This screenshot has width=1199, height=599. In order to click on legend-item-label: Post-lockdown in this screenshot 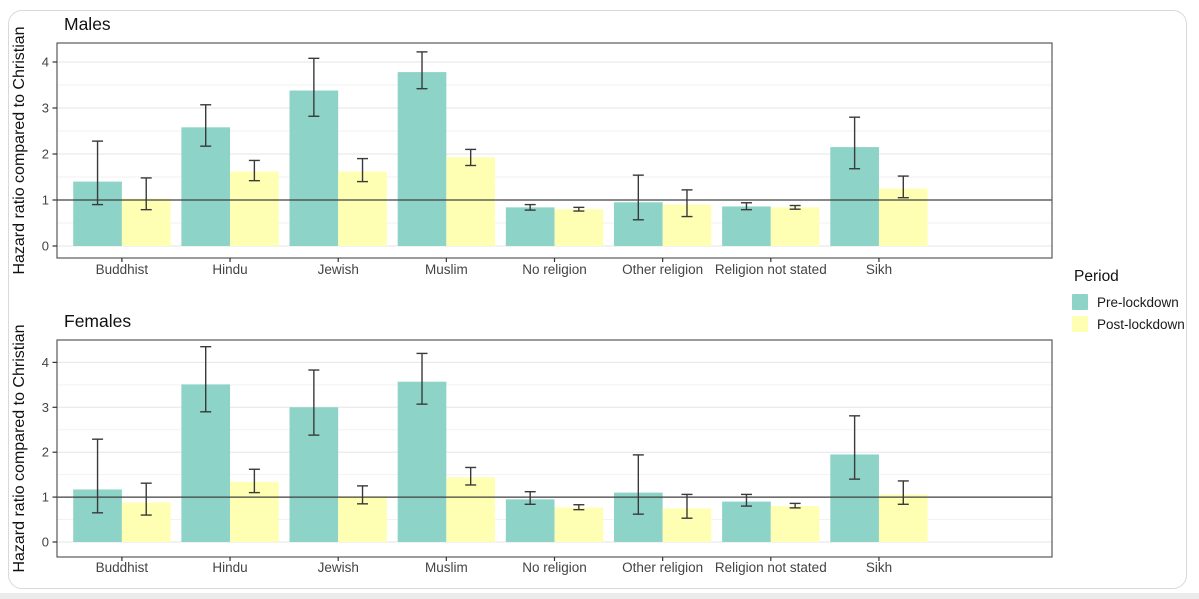, I will do `click(1141, 324)`.